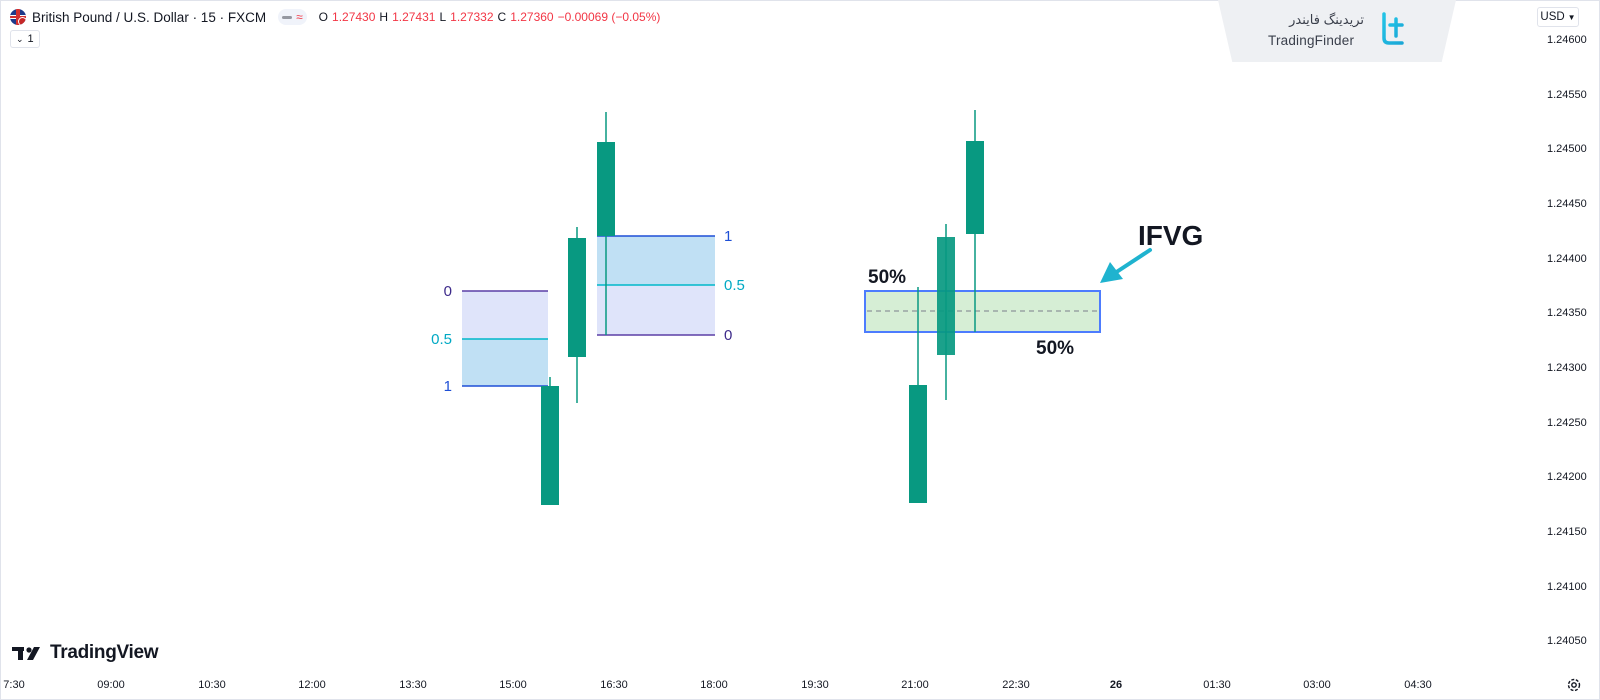 The width and height of the screenshot is (1600, 700). I want to click on time-tick: 21:00, so click(915, 685).